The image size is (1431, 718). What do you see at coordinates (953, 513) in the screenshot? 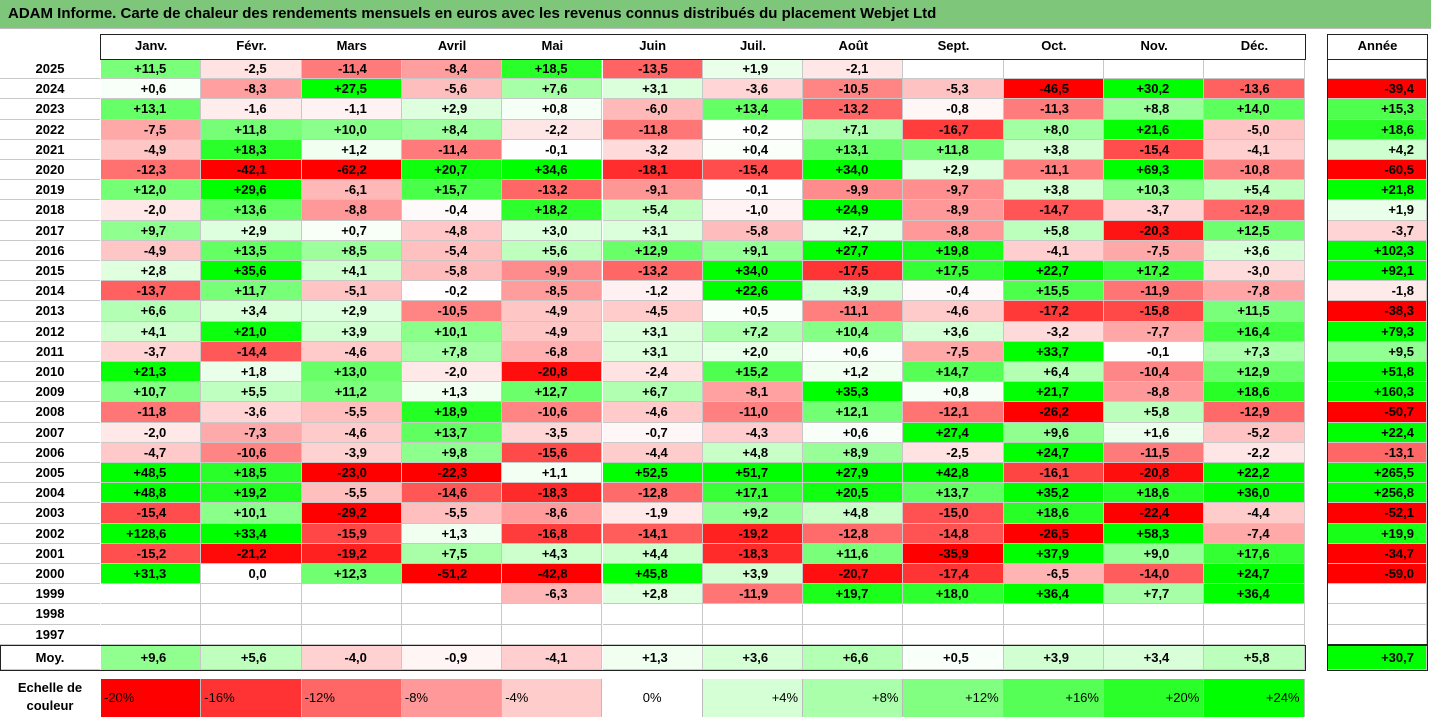
I see `heatmap-cell: -15,0` at bounding box center [953, 513].